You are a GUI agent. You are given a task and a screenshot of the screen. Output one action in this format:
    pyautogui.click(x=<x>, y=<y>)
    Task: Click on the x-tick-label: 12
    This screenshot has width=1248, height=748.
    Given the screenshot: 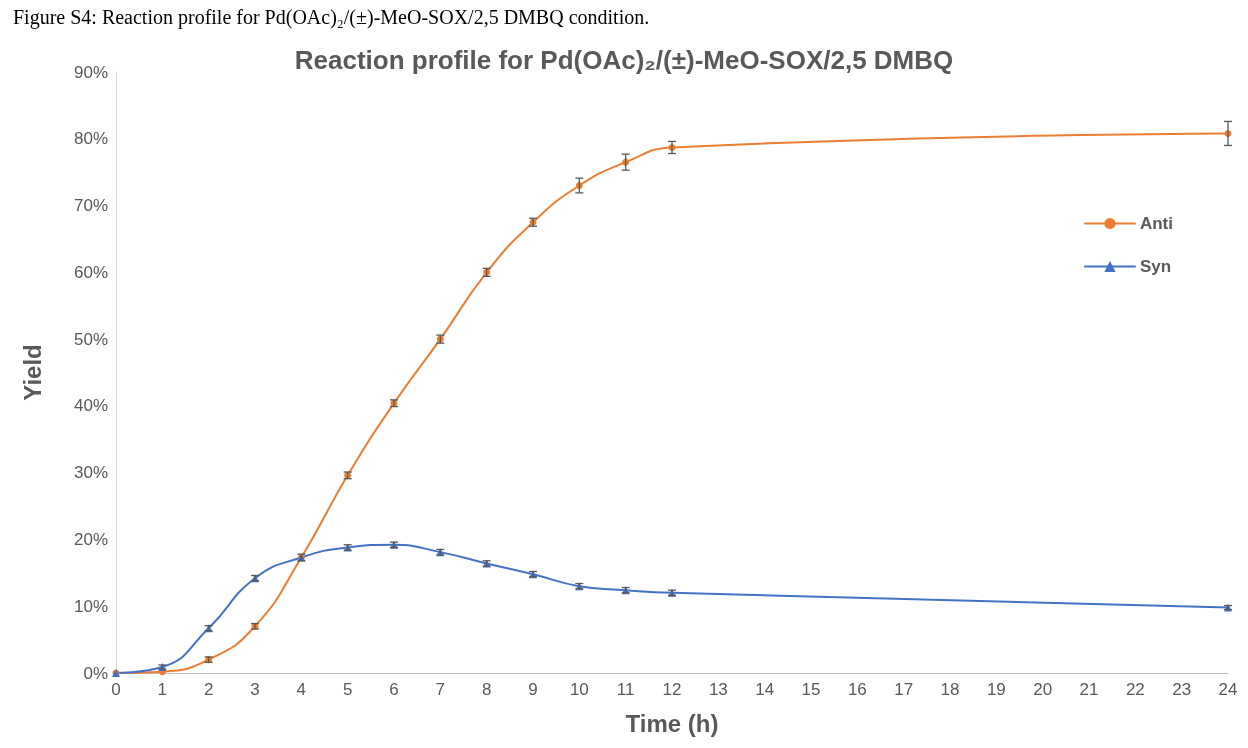 What is the action you would take?
    pyautogui.click(x=672, y=689)
    